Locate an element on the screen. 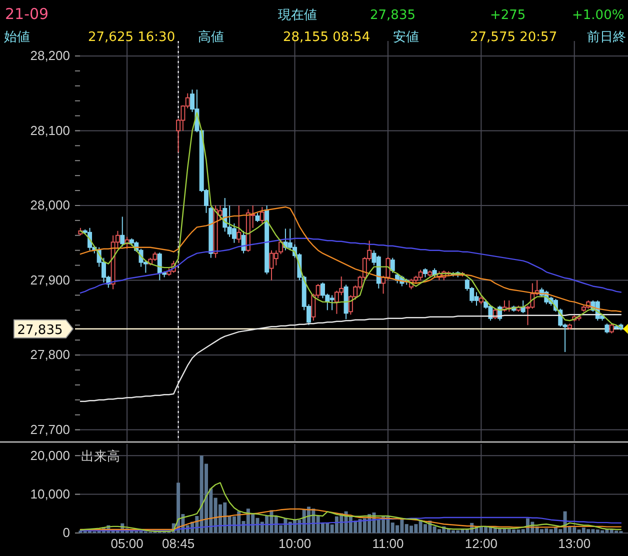 The width and height of the screenshot is (628, 556). annotation: 高値 is located at coordinates (211, 37).